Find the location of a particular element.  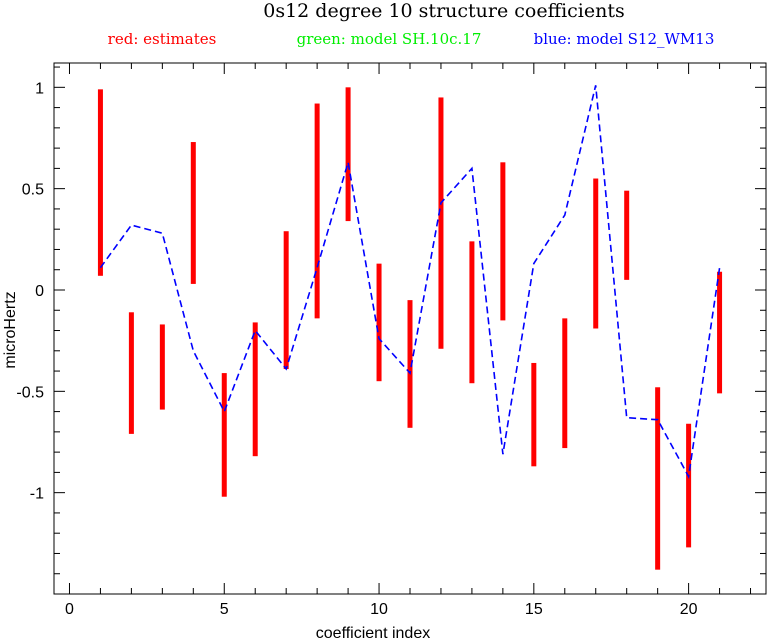

y-tick-labels: 1 0.5 0 -0.5 -1 is located at coordinates (30, 291).